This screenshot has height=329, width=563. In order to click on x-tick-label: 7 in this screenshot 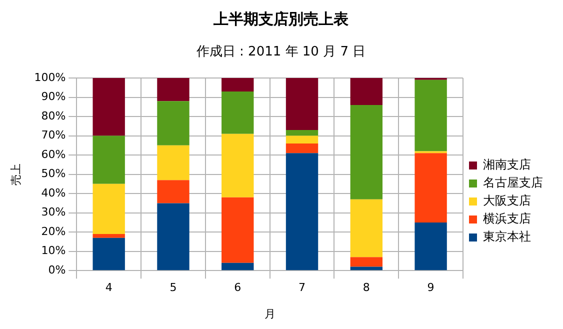, I will do `click(302, 287)`.